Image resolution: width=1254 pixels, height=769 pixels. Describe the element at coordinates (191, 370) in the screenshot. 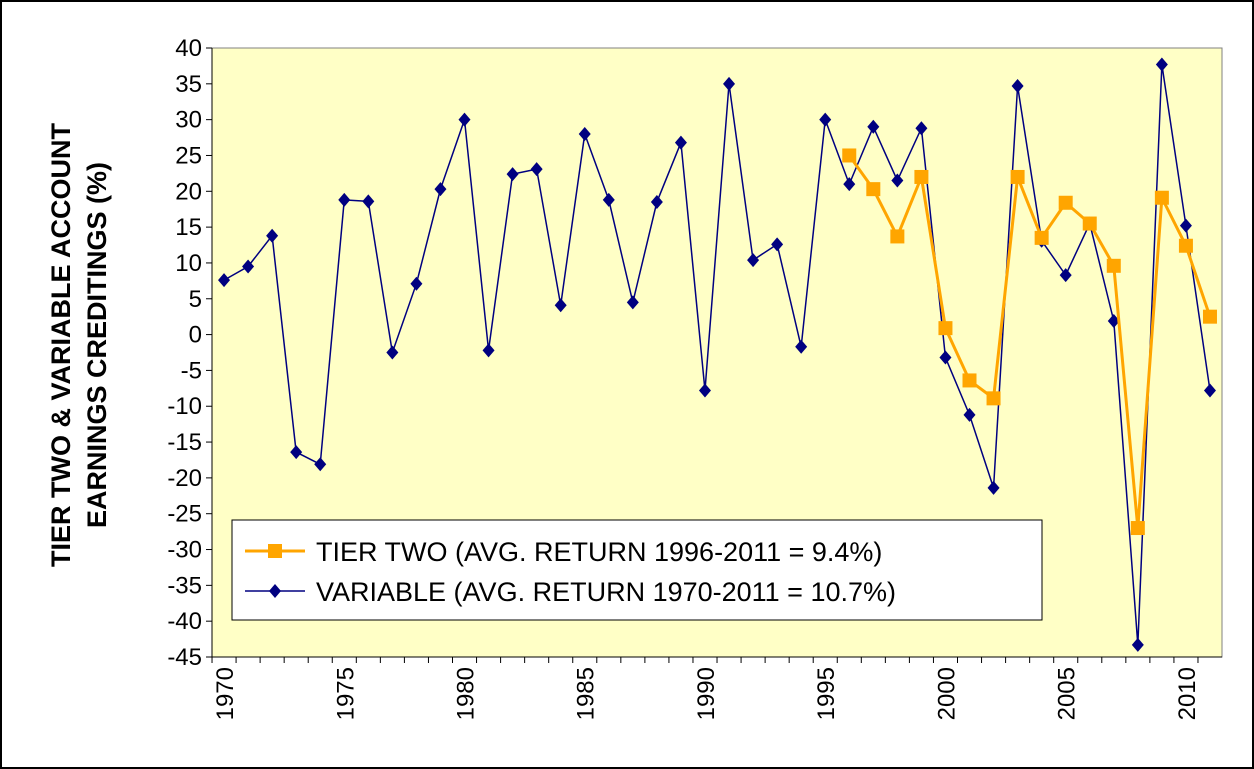

I see `y-tick-label: -5` at that location.